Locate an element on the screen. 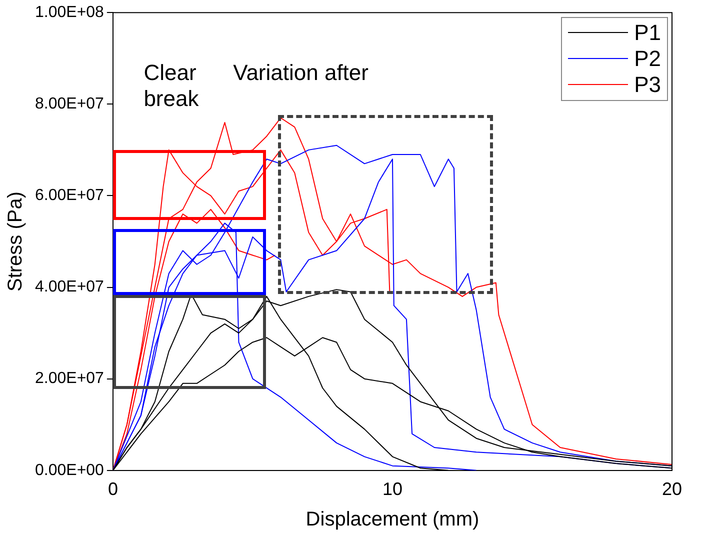 This screenshot has width=702, height=536. annotation: Clear break is located at coordinates (172, 86).